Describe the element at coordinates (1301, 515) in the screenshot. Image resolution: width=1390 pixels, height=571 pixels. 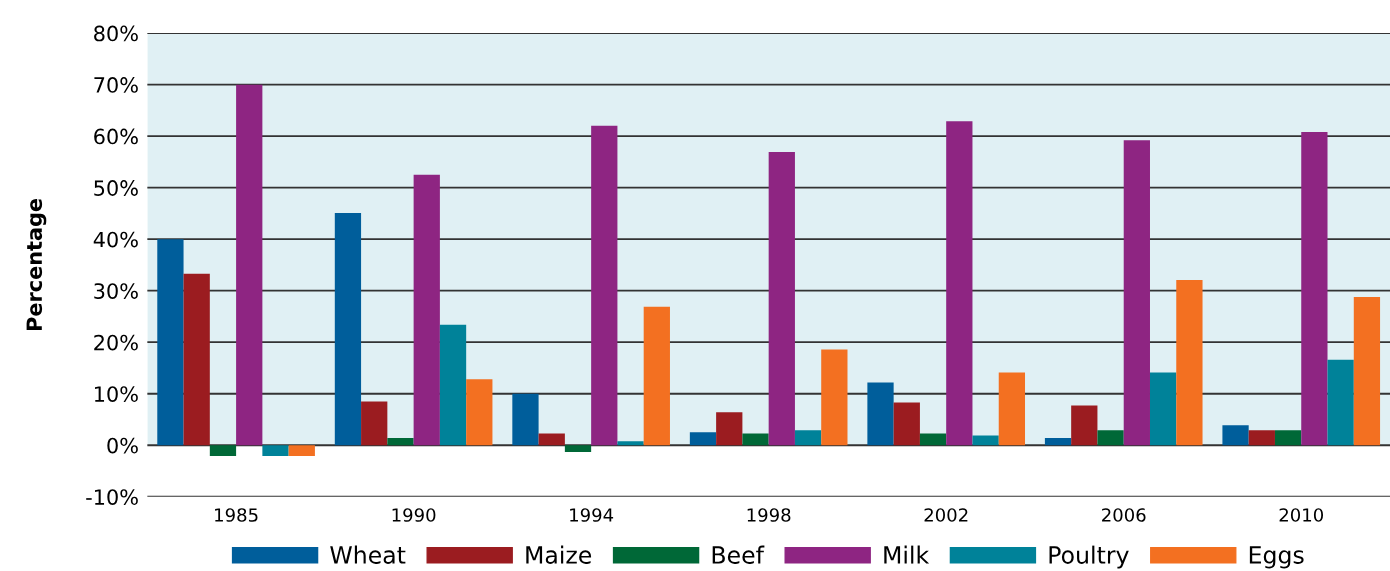
I see `x-tick-label: 2010` at that location.